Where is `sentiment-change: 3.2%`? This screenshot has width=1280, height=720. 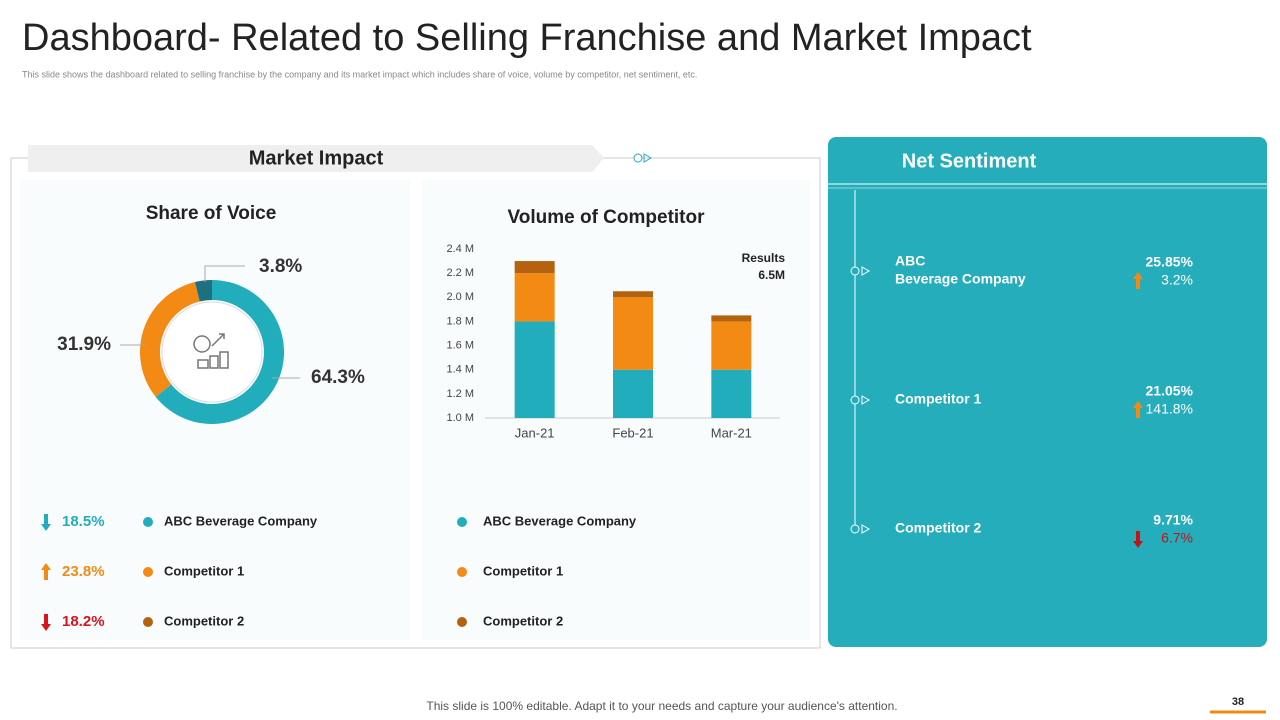
sentiment-change: 3.2% is located at coordinates (1177, 280).